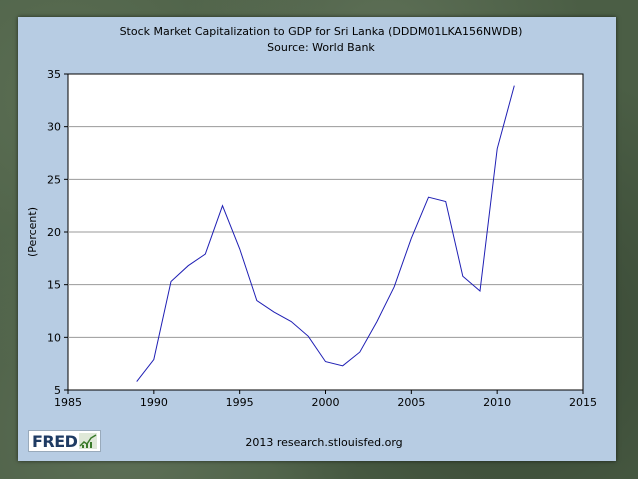  I want to click on chart-icon, so click(88, 441).